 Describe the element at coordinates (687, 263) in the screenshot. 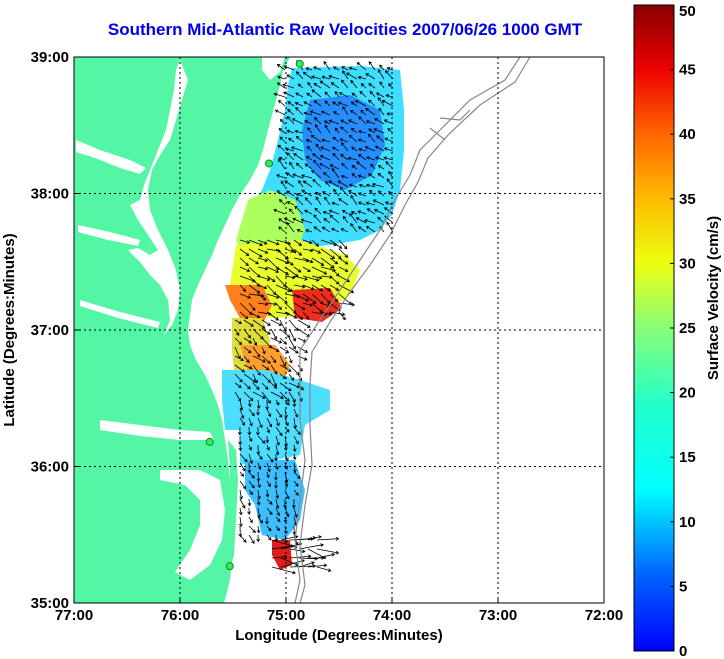

I see `colorbar-tick-label: 30` at that location.